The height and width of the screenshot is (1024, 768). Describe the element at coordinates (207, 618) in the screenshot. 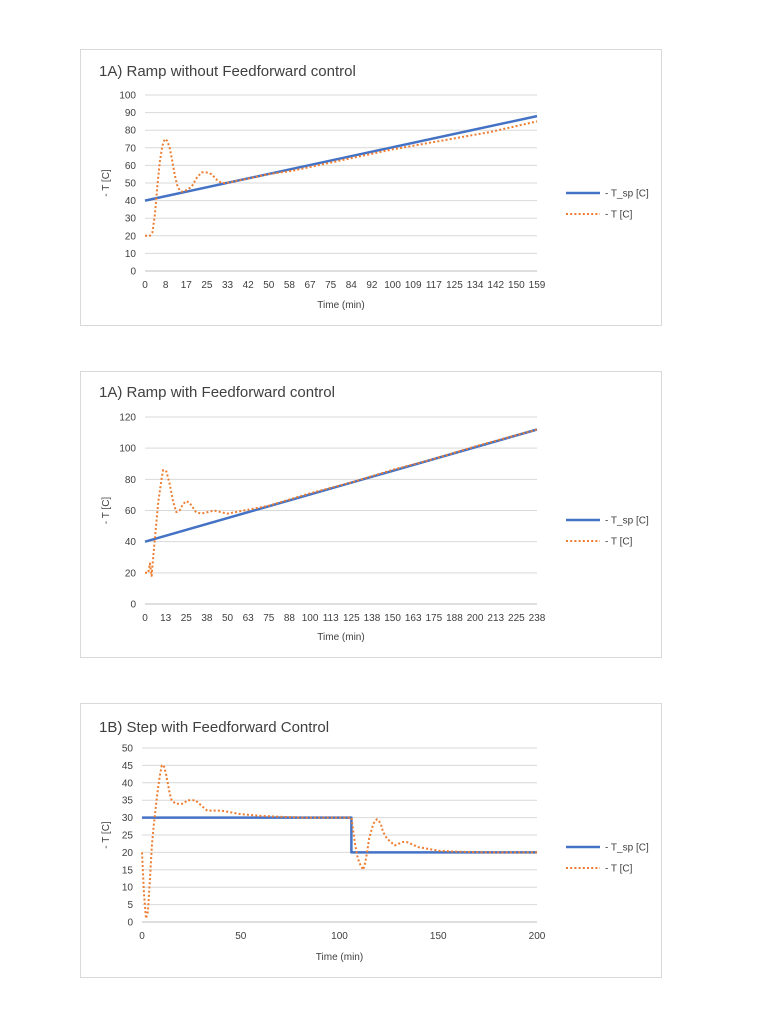

I see `x-tick-label: 38` at that location.